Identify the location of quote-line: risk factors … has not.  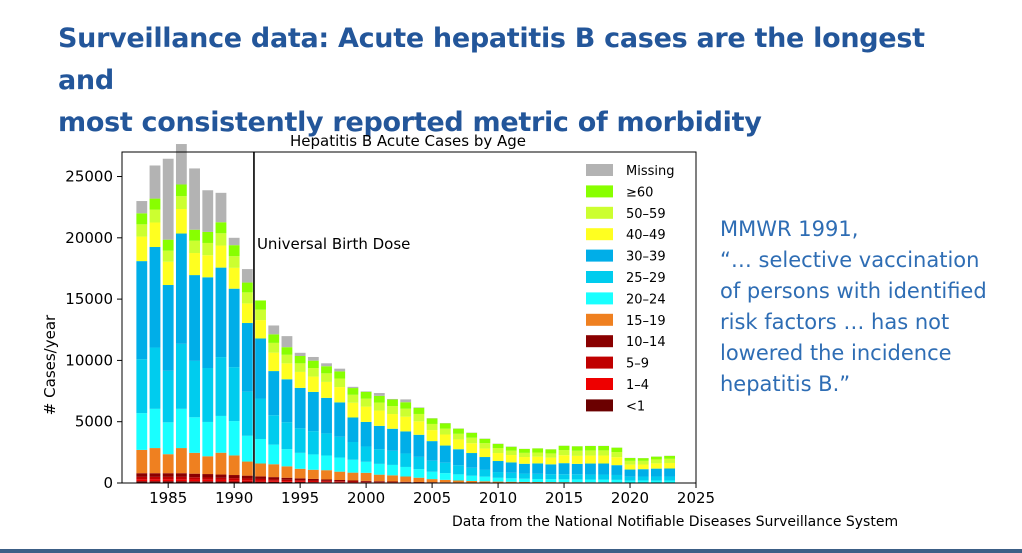
(835, 322).